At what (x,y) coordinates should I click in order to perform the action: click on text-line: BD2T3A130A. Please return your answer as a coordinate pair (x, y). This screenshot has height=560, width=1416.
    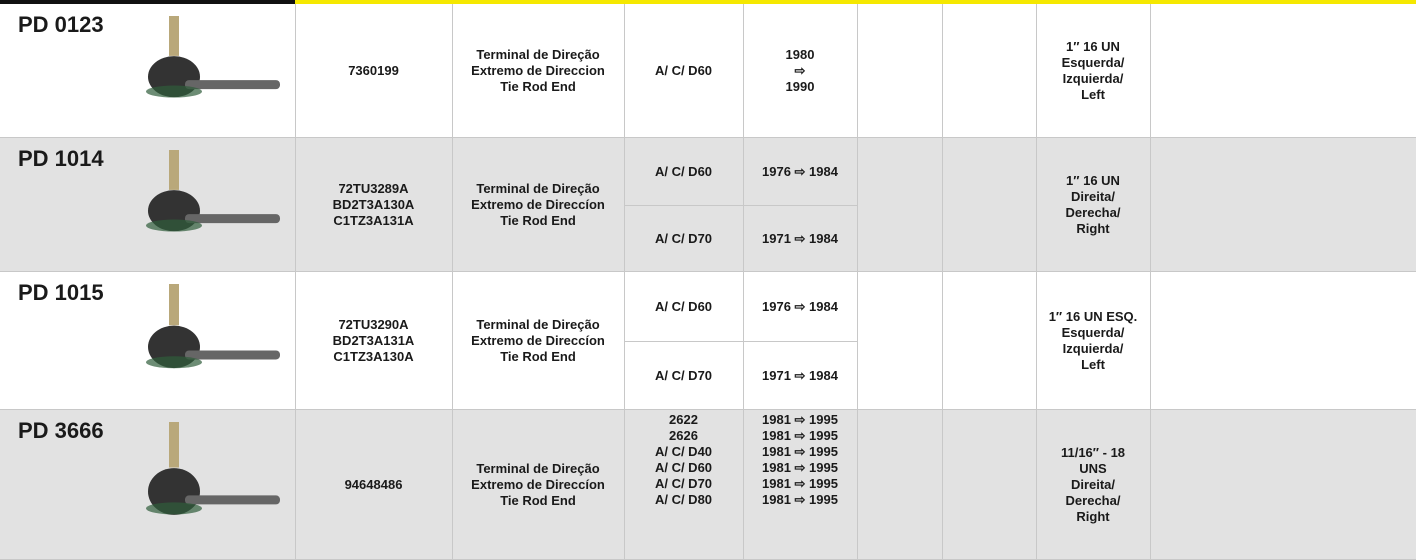
    Looking at the image, I should click on (373, 204).